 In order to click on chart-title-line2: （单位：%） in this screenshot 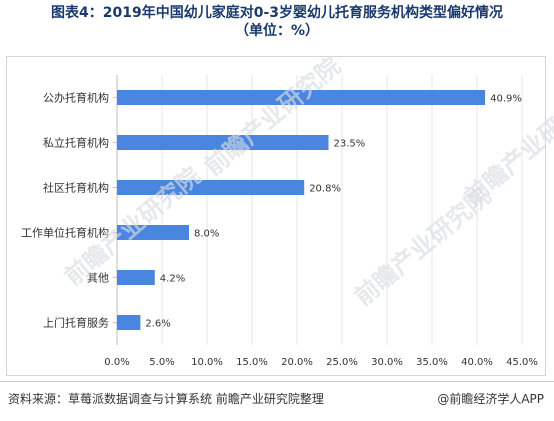, I will do `click(277, 31)`.